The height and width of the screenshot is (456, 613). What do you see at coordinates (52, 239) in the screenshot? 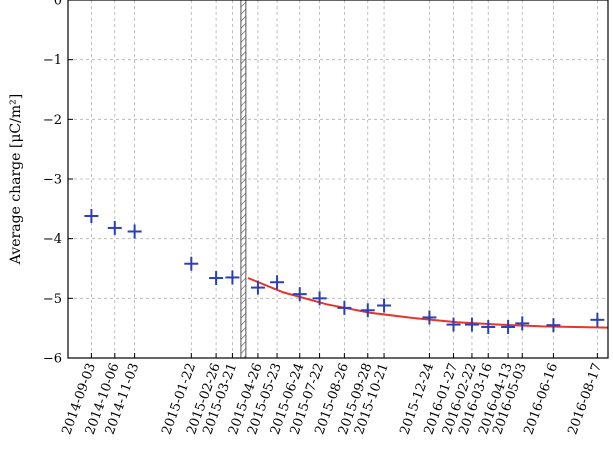
I see `y-tick-label: −4` at bounding box center [52, 239].